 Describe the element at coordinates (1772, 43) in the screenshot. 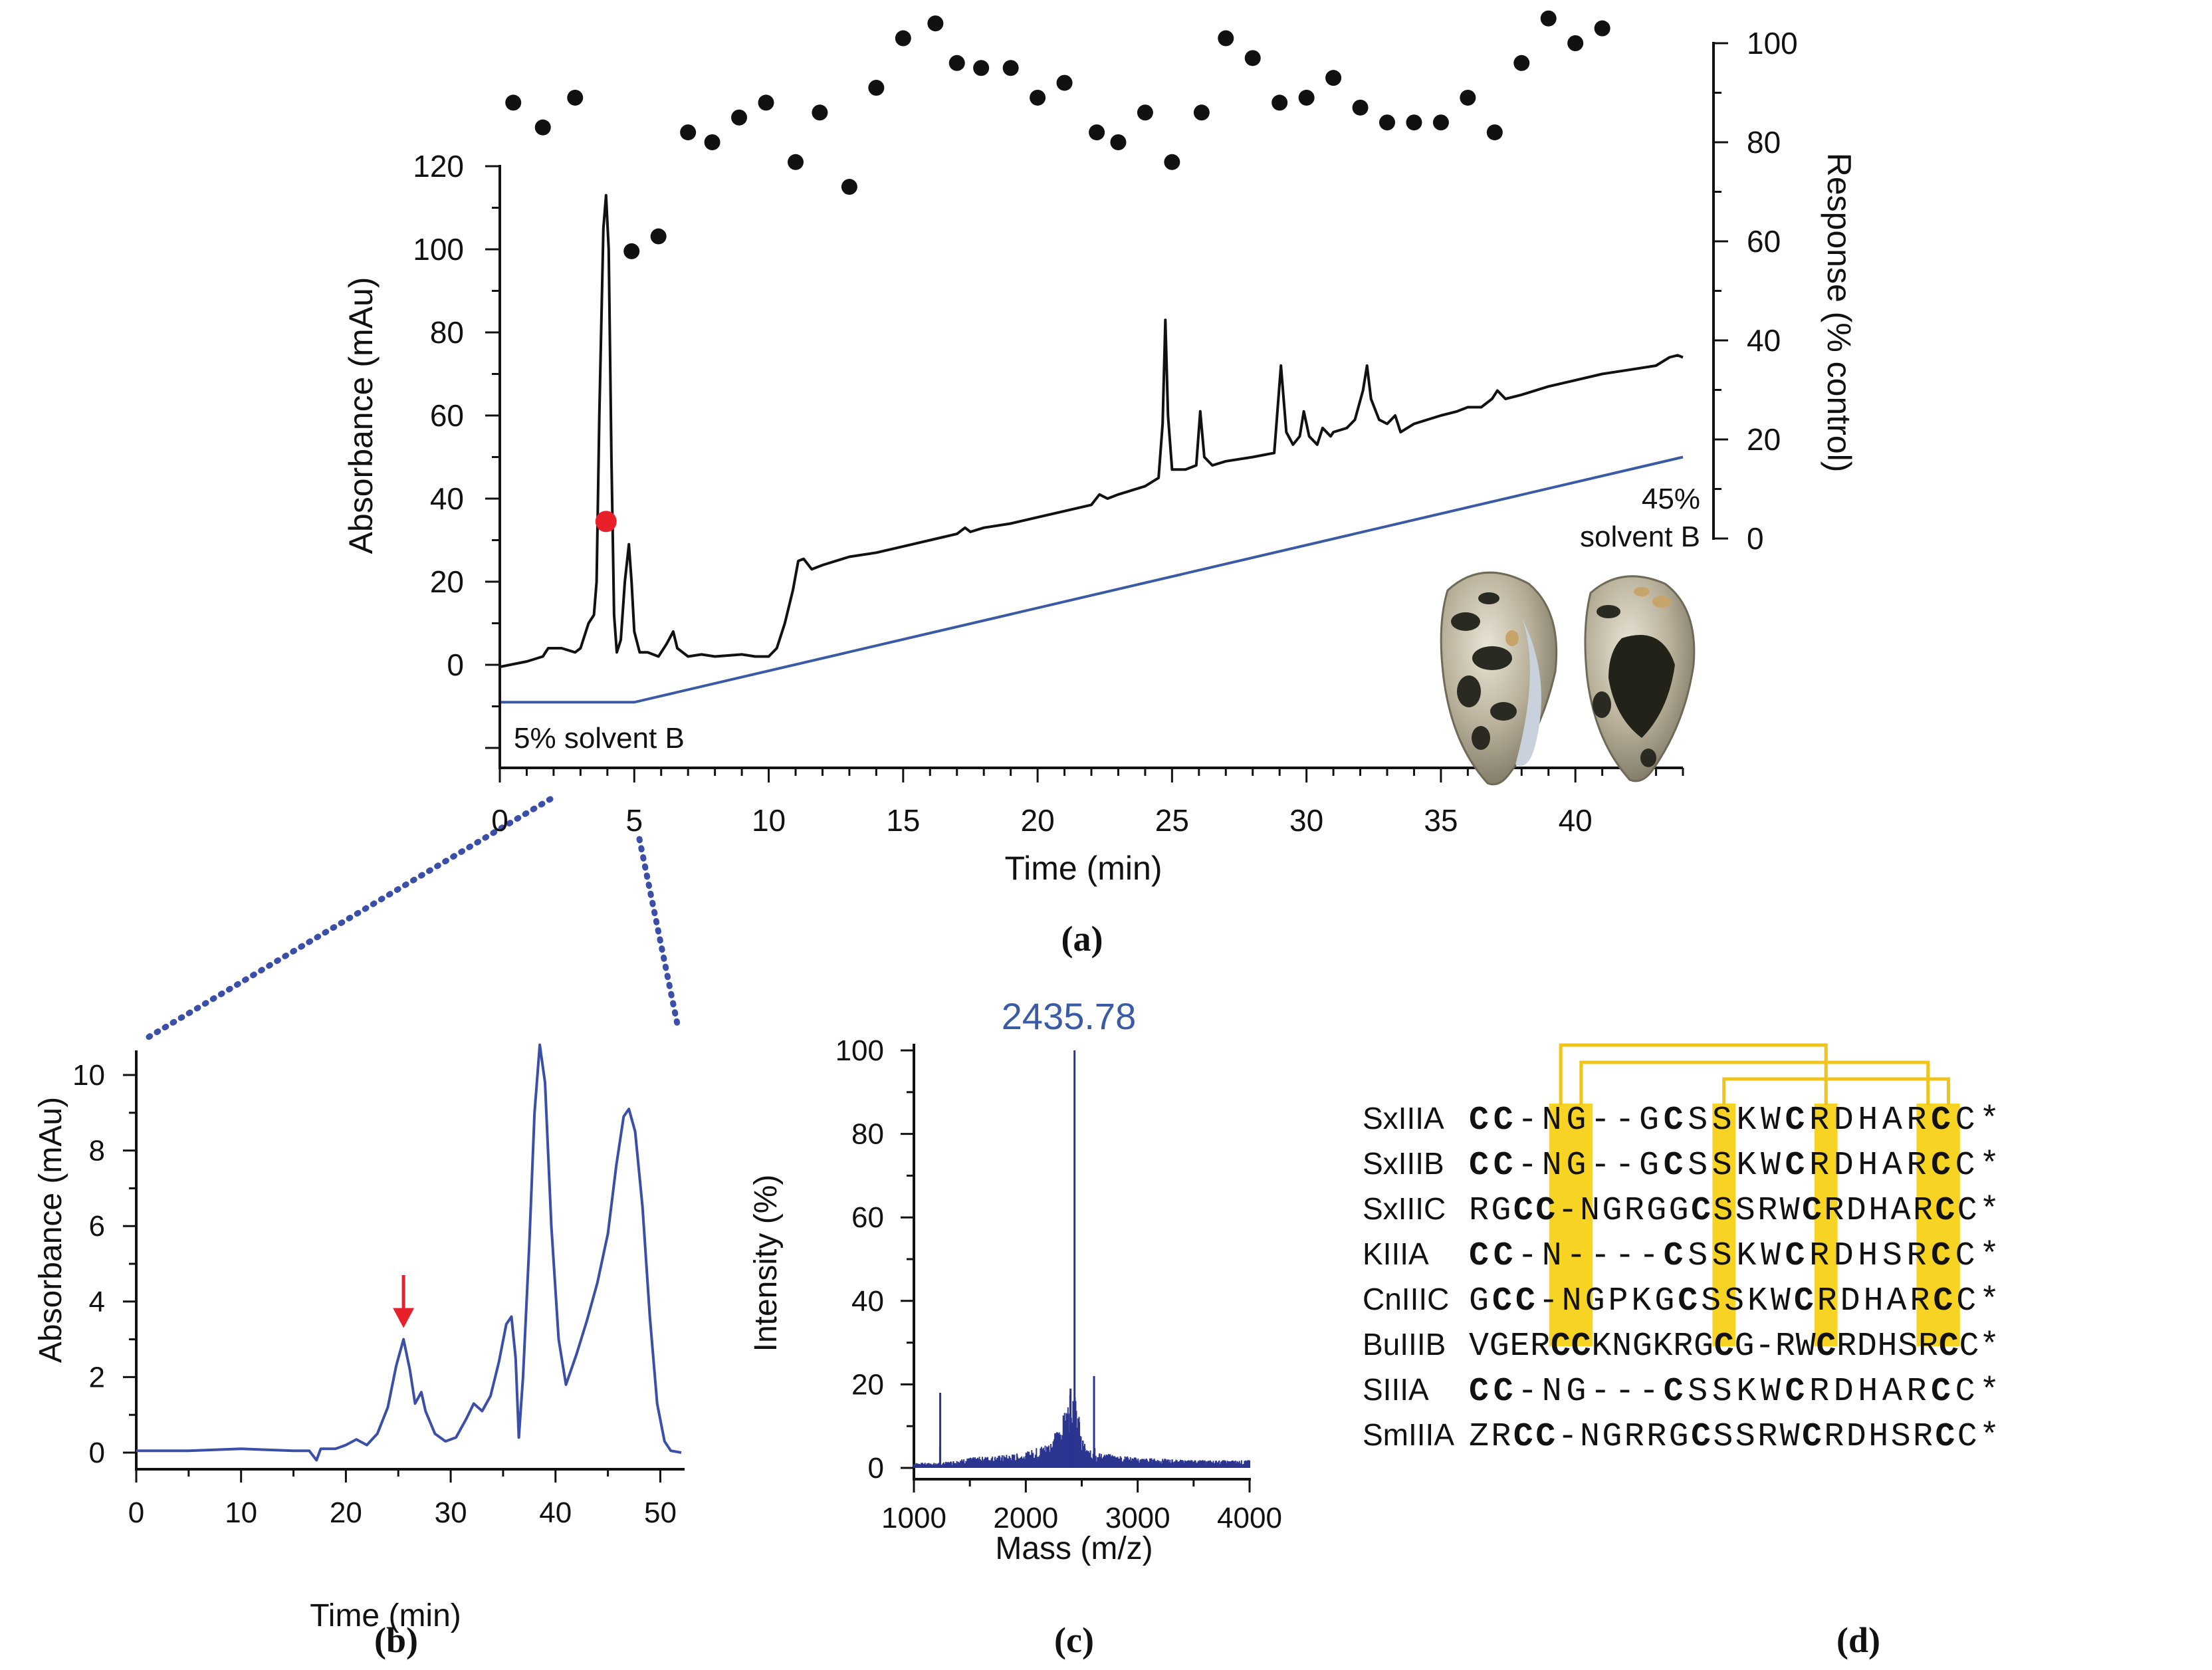

I see `panel-a-y2-tick-label: 100` at that location.